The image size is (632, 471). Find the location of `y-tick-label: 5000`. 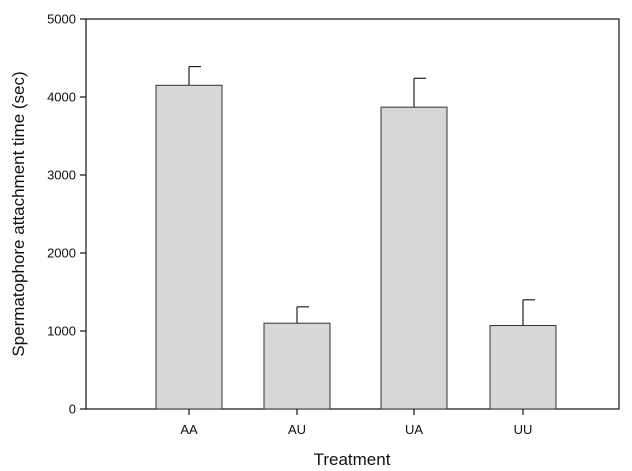

y-tick-label: 5000 is located at coordinates (61, 19).